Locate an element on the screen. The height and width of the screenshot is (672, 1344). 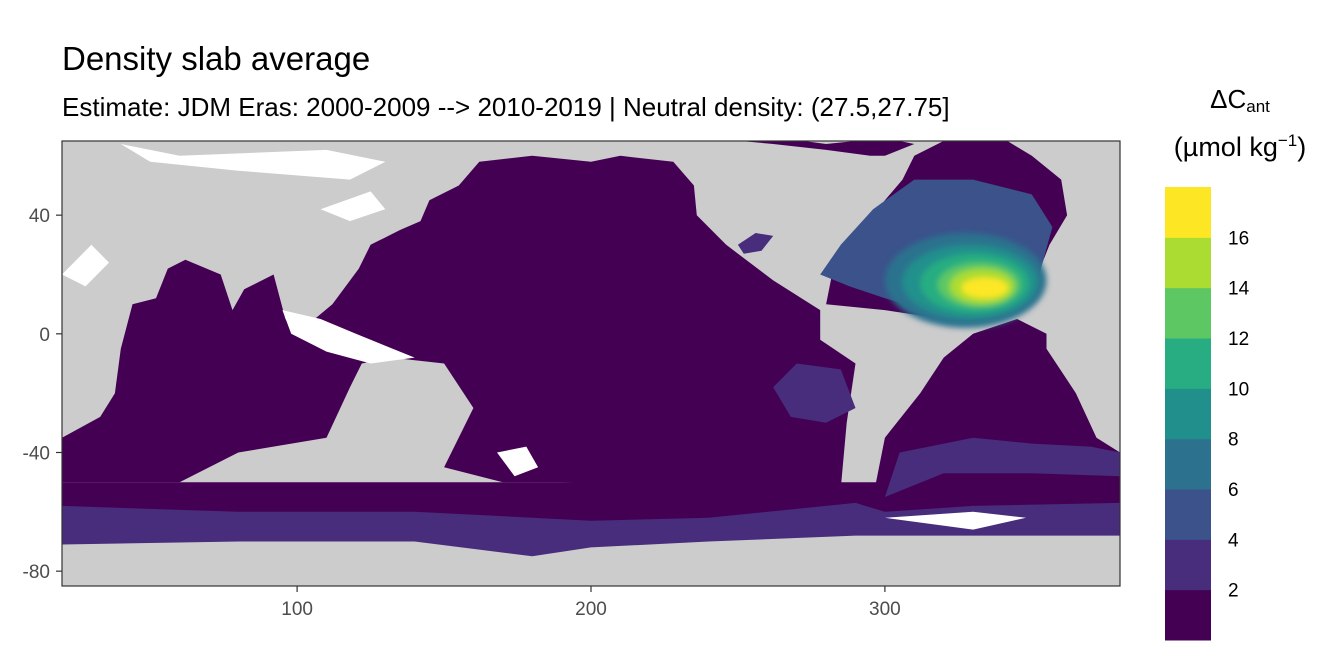
y-tick-label: 0 is located at coordinates (44, 335).